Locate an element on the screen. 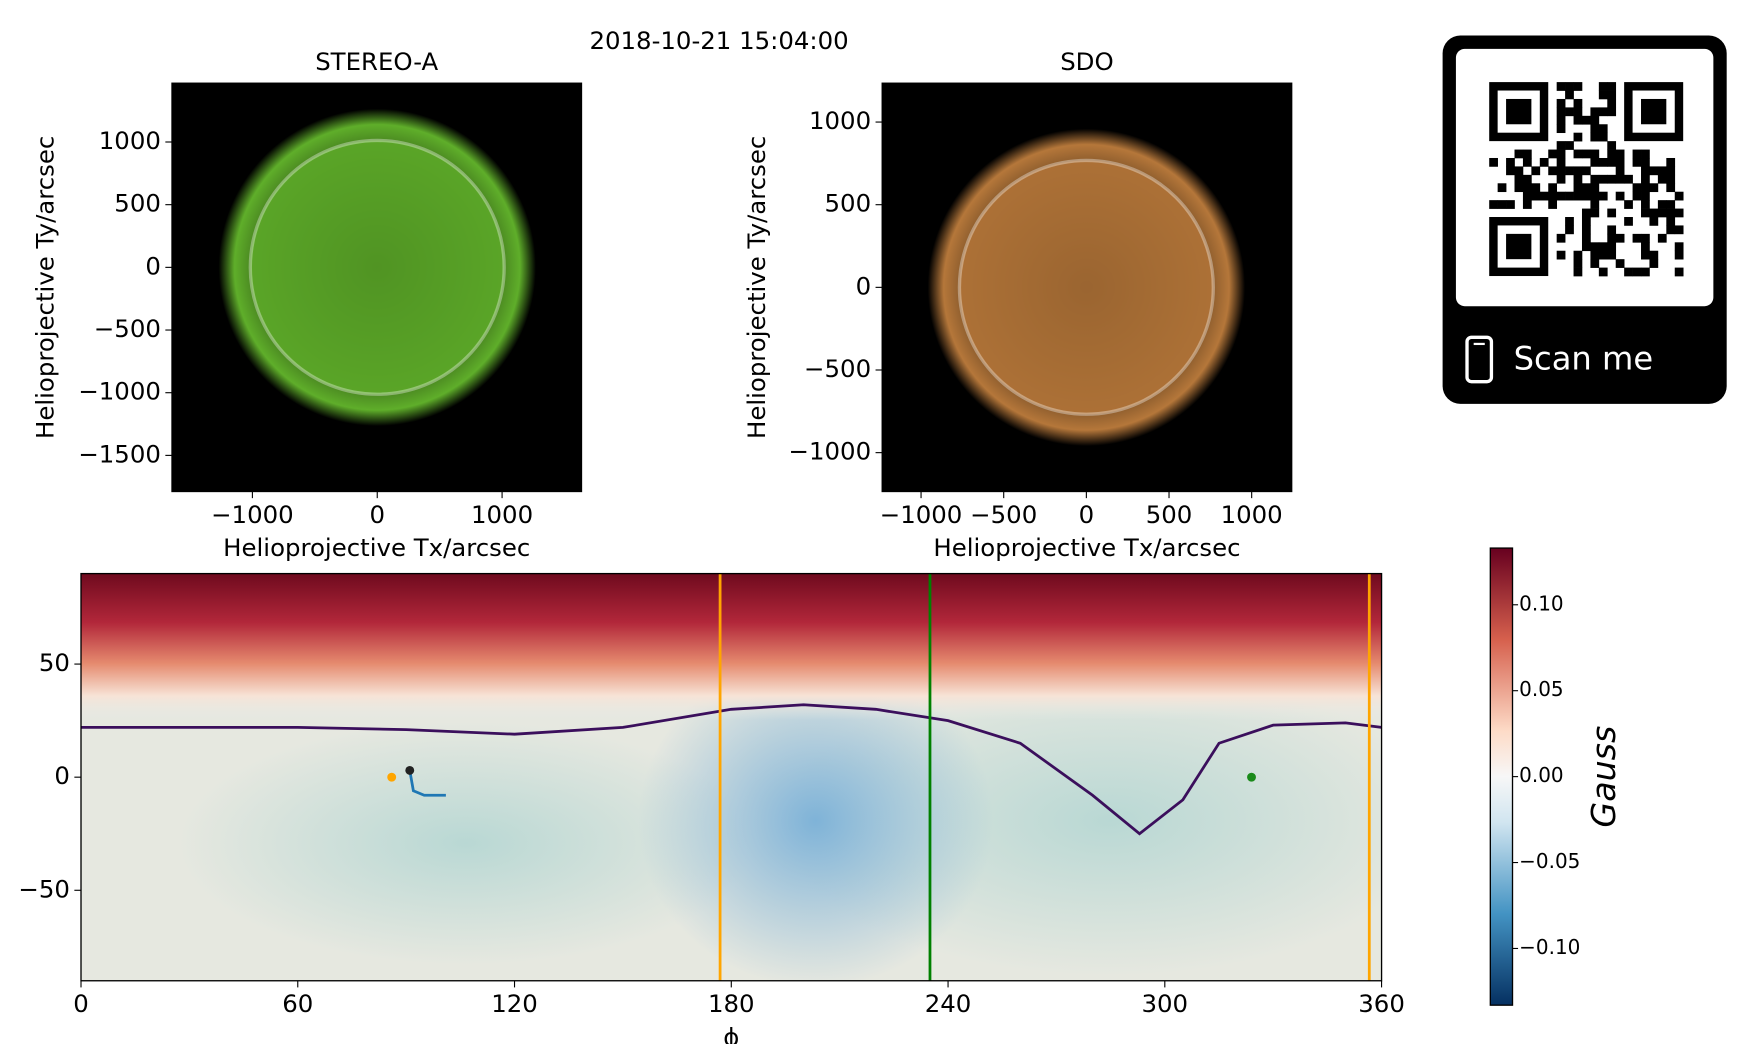 The height and width of the screenshot is (1044, 1740). x-tick-label: 500 is located at coordinates (1169, 514).